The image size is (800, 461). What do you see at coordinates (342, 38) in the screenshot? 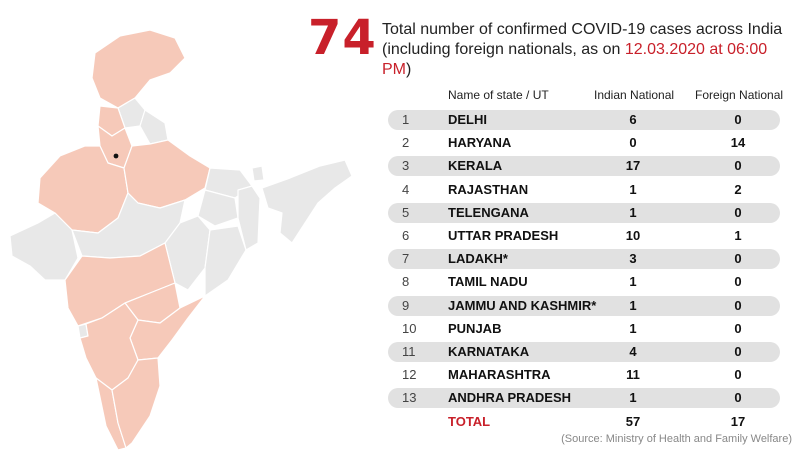
I see `total-cases-count: 74` at bounding box center [342, 38].